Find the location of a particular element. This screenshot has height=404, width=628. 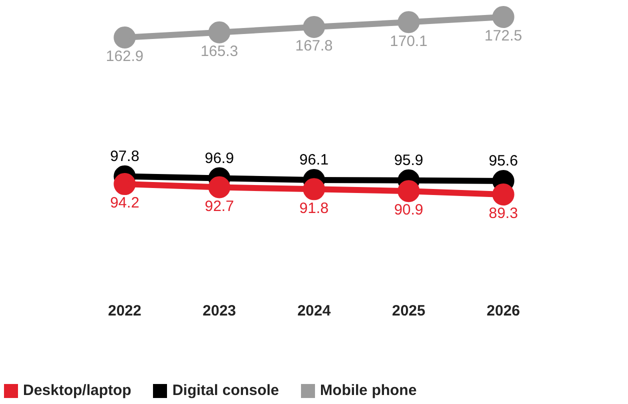

data-label: 165.3 is located at coordinates (219, 51).